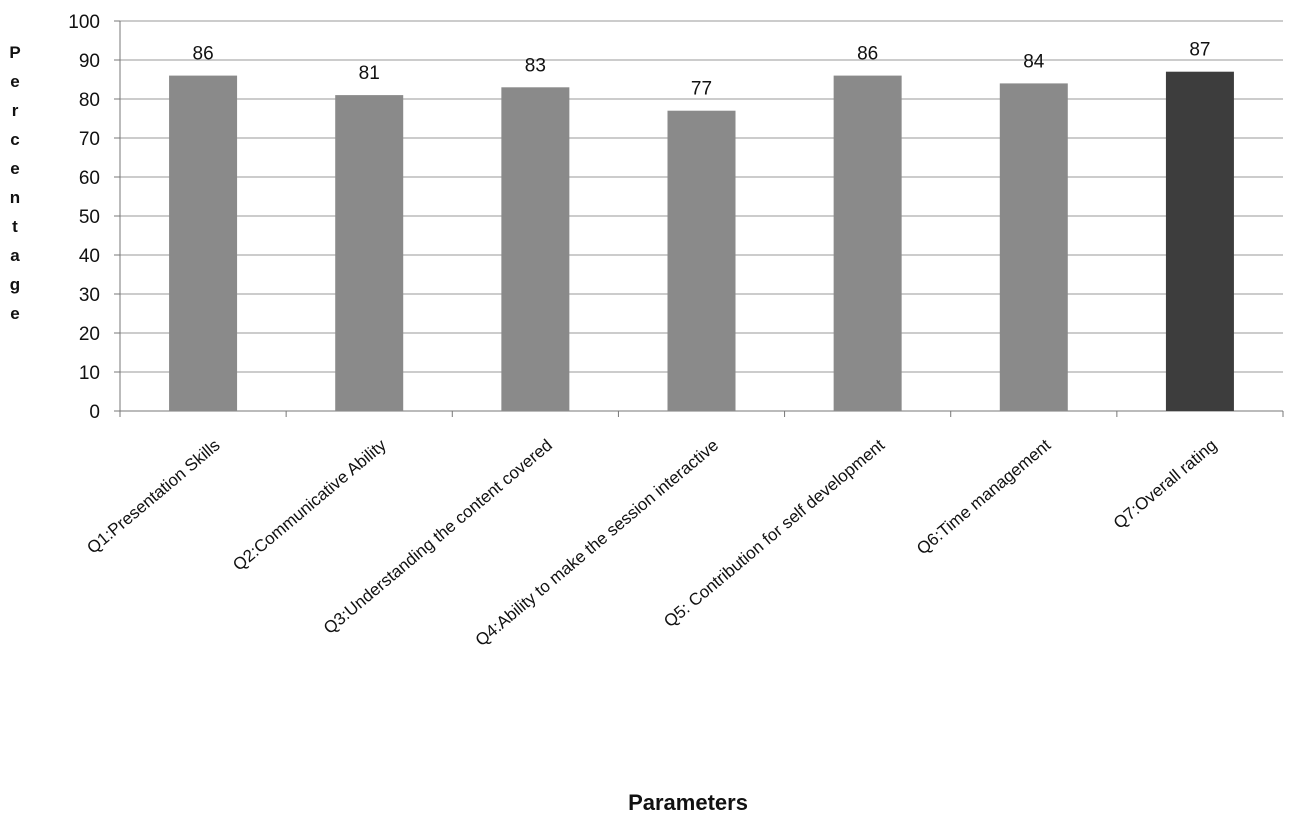 This screenshot has width=1289, height=824. Describe the element at coordinates (15, 110) in the screenshot. I see `y-axis-title-letter: r` at that location.